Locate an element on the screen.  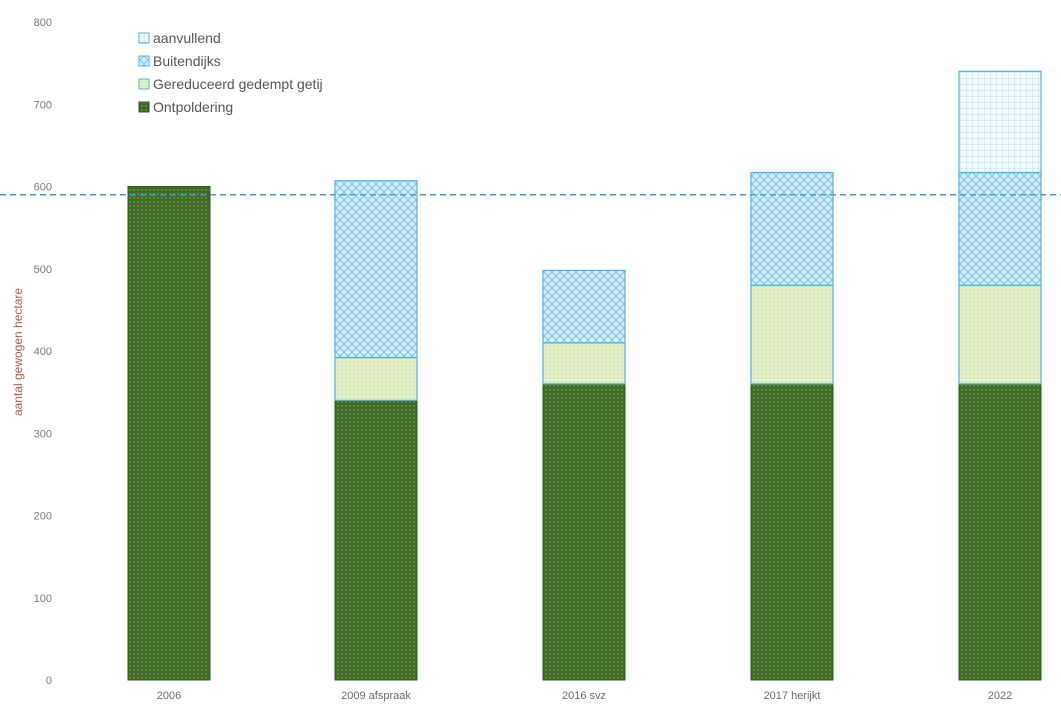
y-axis-ticks: 0 100 200 300 400 500 600 700 800 is located at coordinates (43, 352).